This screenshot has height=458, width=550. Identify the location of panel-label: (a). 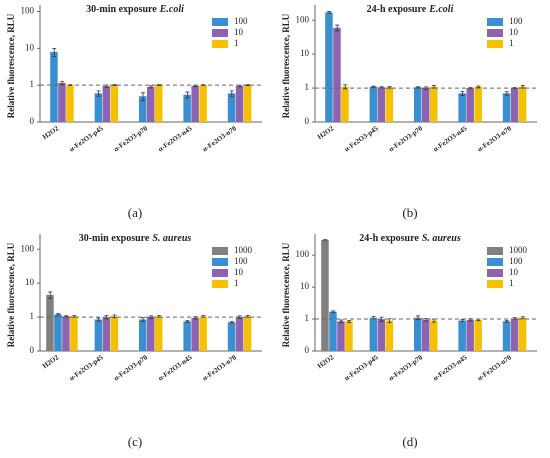
(135, 212).